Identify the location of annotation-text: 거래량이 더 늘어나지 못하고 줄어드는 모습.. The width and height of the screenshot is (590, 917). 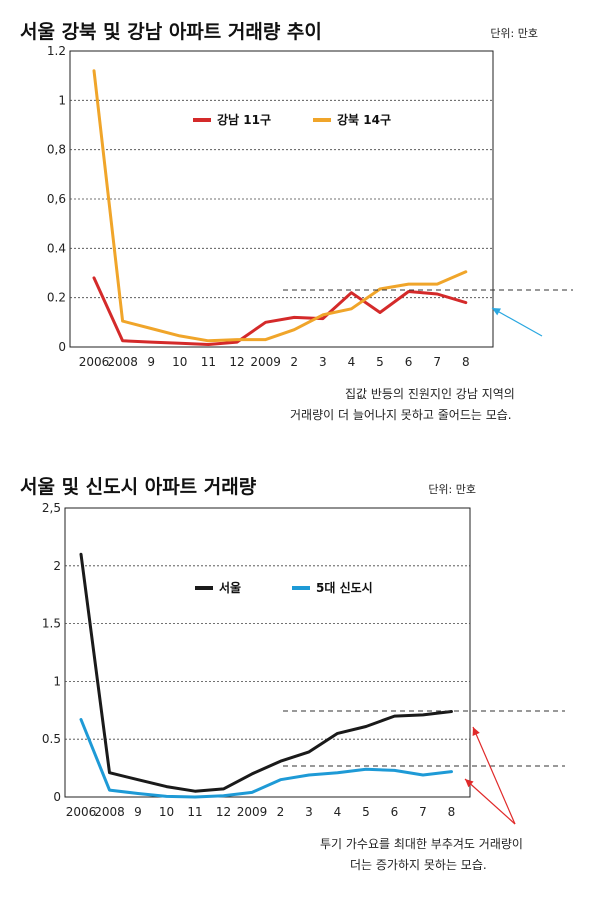
(401, 415).